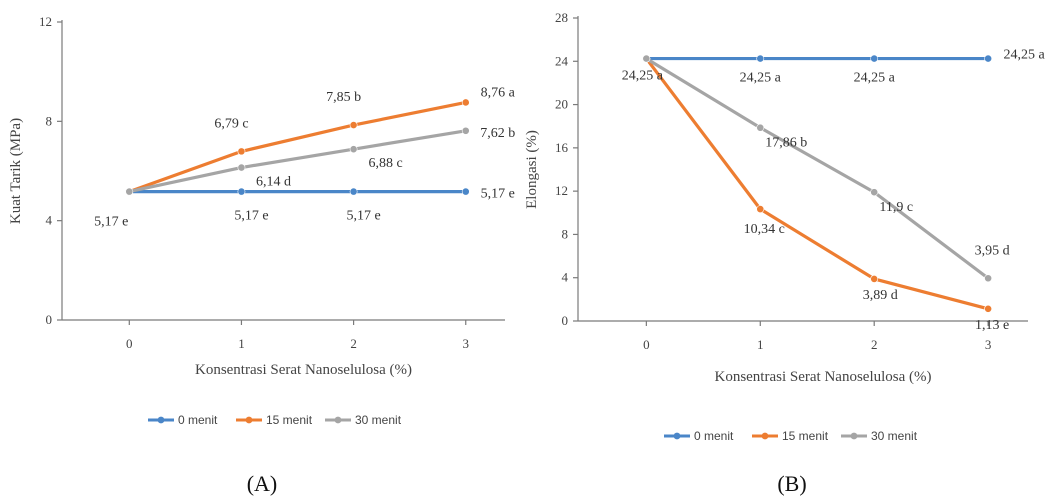 This screenshot has width=1054, height=504. I want to click on chart-a-y-tick-label: 8, so click(49, 120).